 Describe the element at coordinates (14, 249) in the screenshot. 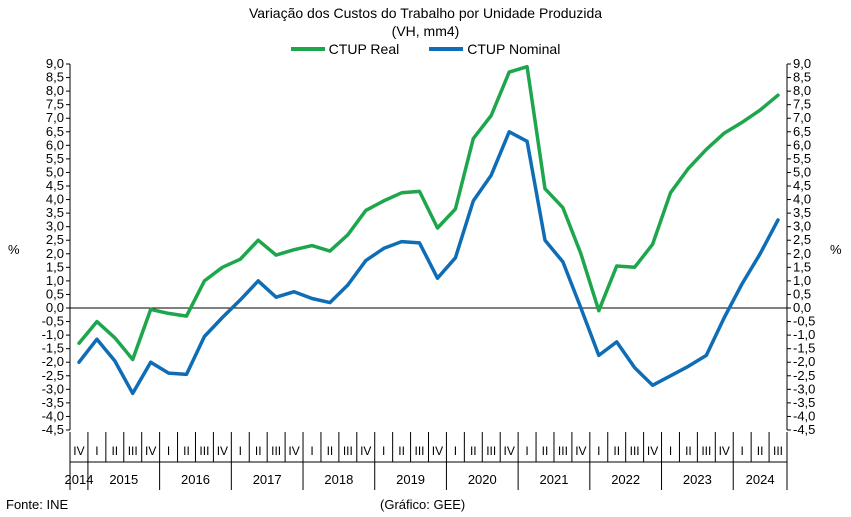

I see `y-axis-label-left: %` at that location.